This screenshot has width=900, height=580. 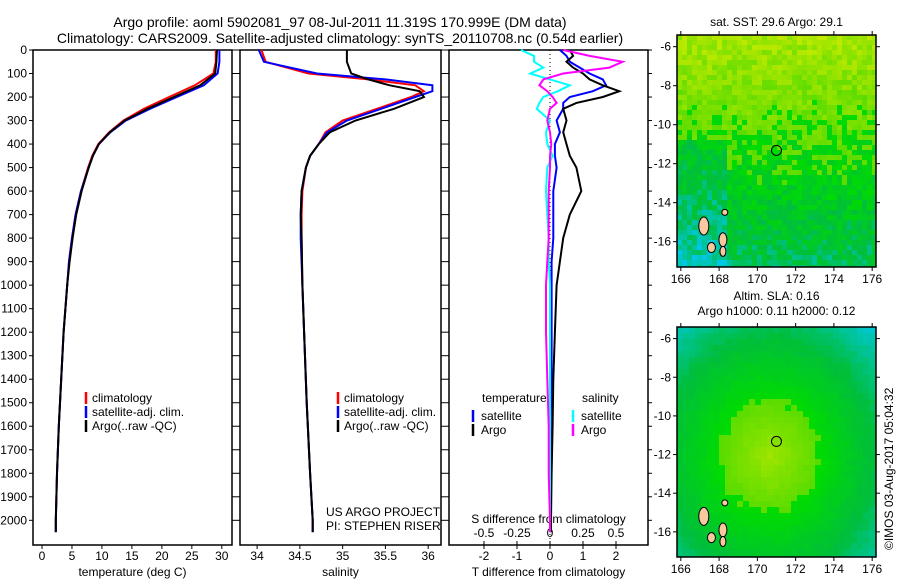 I want to click on depth-tick-label: 1400, so click(x=13, y=379).